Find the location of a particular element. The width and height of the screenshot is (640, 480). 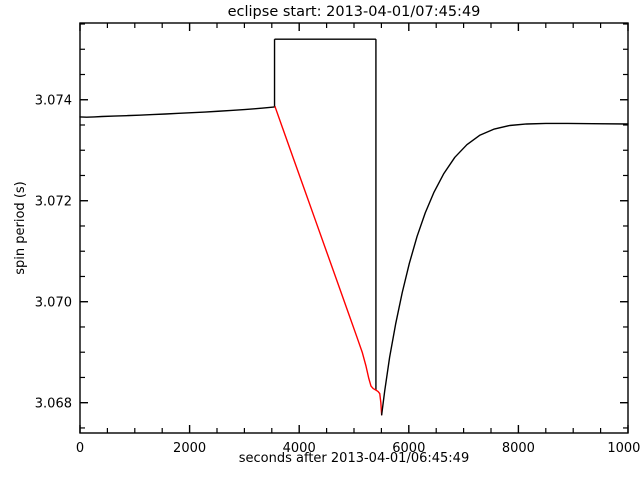

y-tick-label: 3.070 is located at coordinates (53, 303).